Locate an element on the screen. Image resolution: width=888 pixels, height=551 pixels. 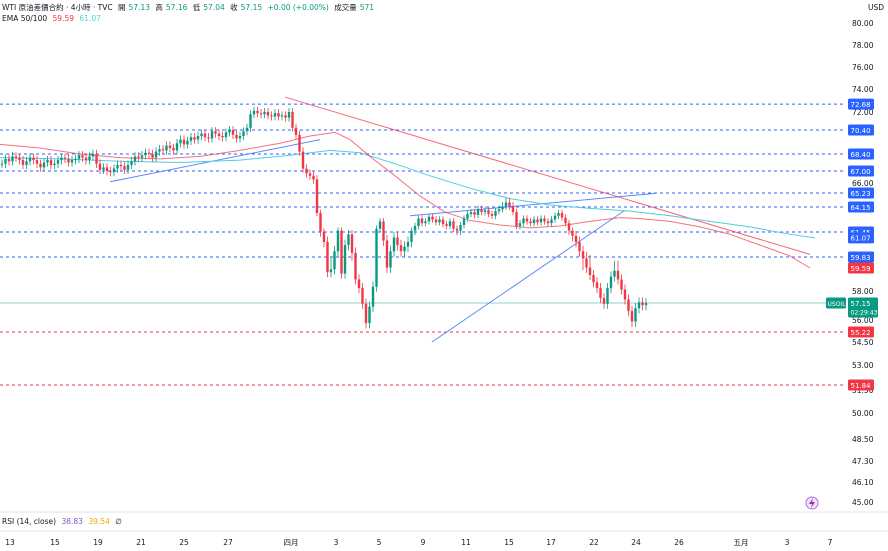
price-tag-label: 70.40 is located at coordinates (861, 131).